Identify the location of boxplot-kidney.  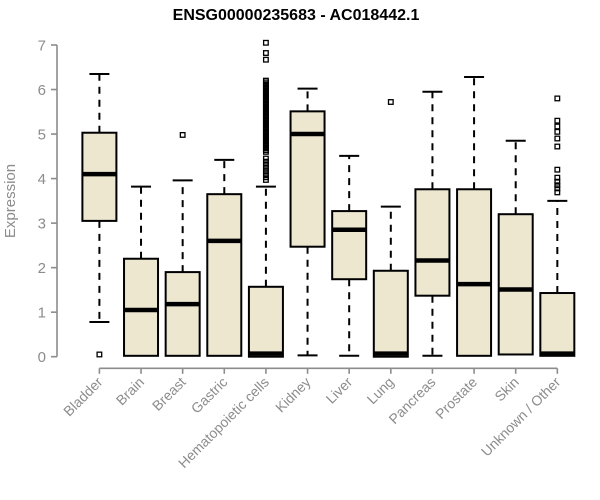
(307, 222).